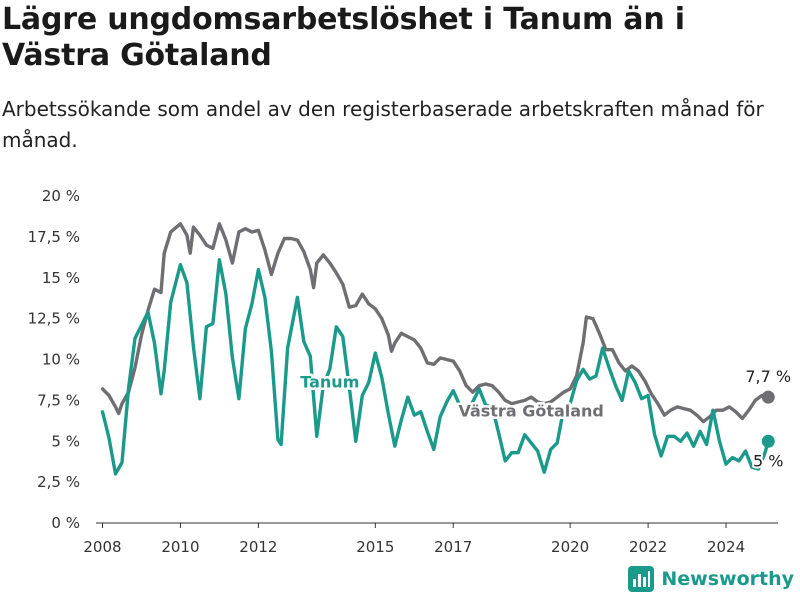  I want to click on x-tick-label: 2012, so click(258, 547).